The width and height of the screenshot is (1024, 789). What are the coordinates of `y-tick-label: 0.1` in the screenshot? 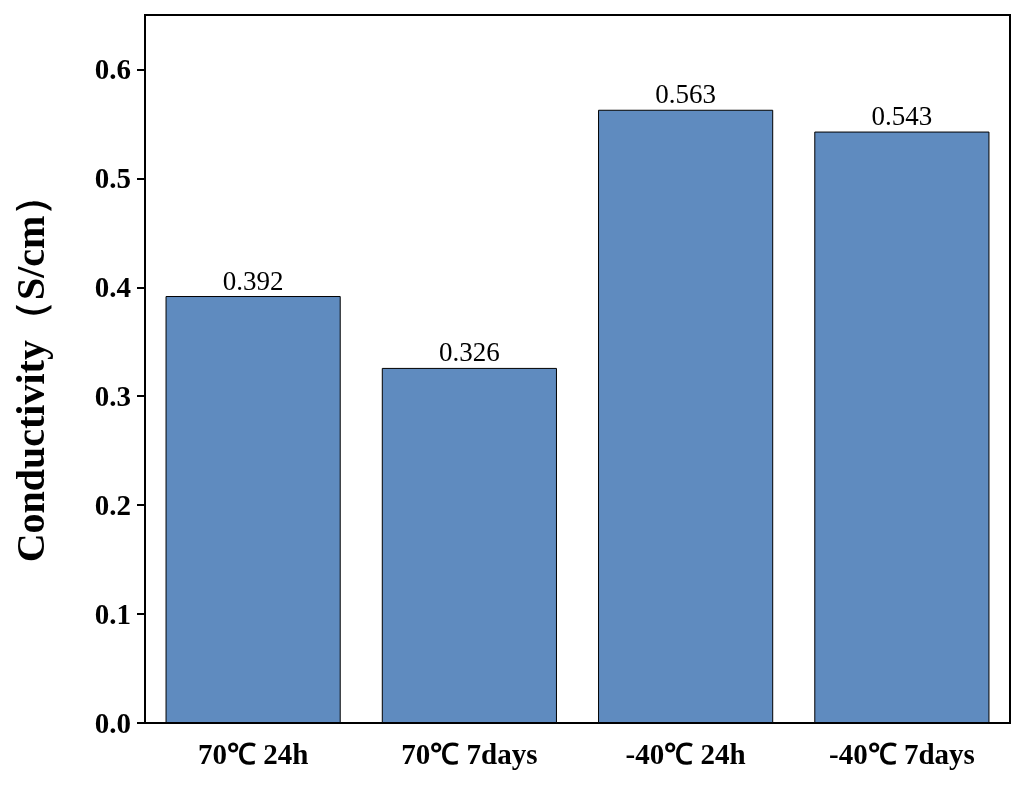 It's located at (112, 614).